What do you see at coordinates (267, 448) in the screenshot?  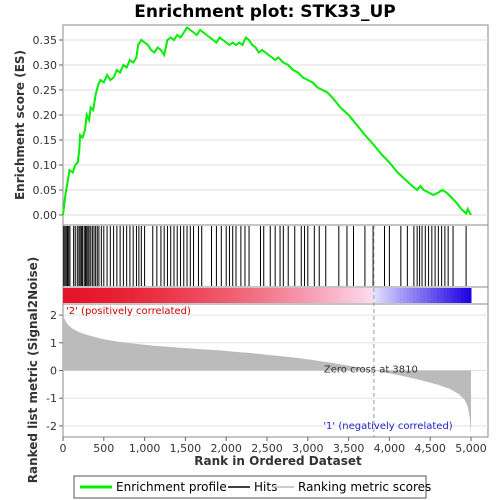 I see `x-tick-label: 2,500` at bounding box center [267, 448].